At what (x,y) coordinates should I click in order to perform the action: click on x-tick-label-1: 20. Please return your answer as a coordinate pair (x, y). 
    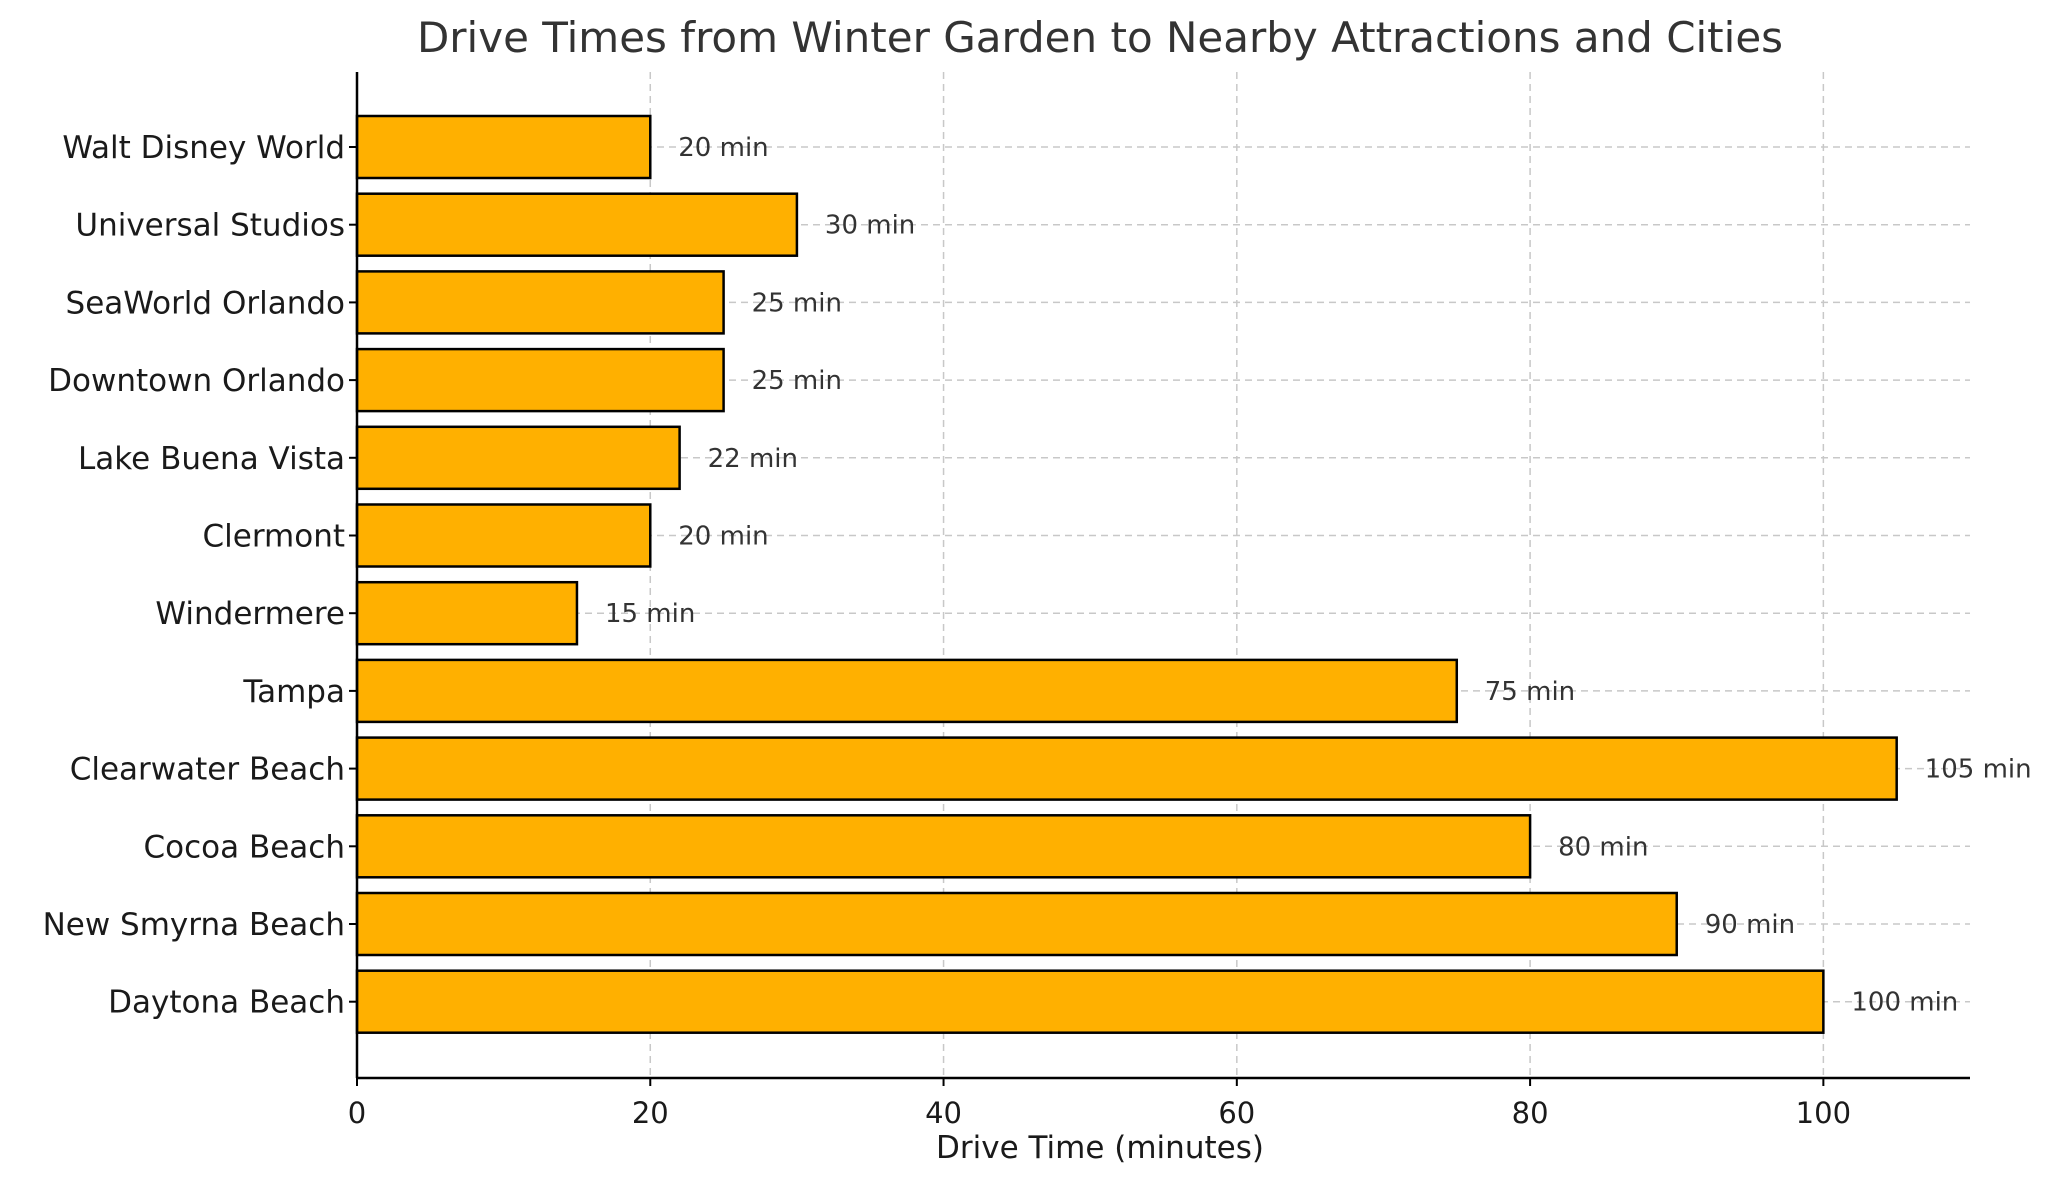
    Looking at the image, I should click on (650, 1113).